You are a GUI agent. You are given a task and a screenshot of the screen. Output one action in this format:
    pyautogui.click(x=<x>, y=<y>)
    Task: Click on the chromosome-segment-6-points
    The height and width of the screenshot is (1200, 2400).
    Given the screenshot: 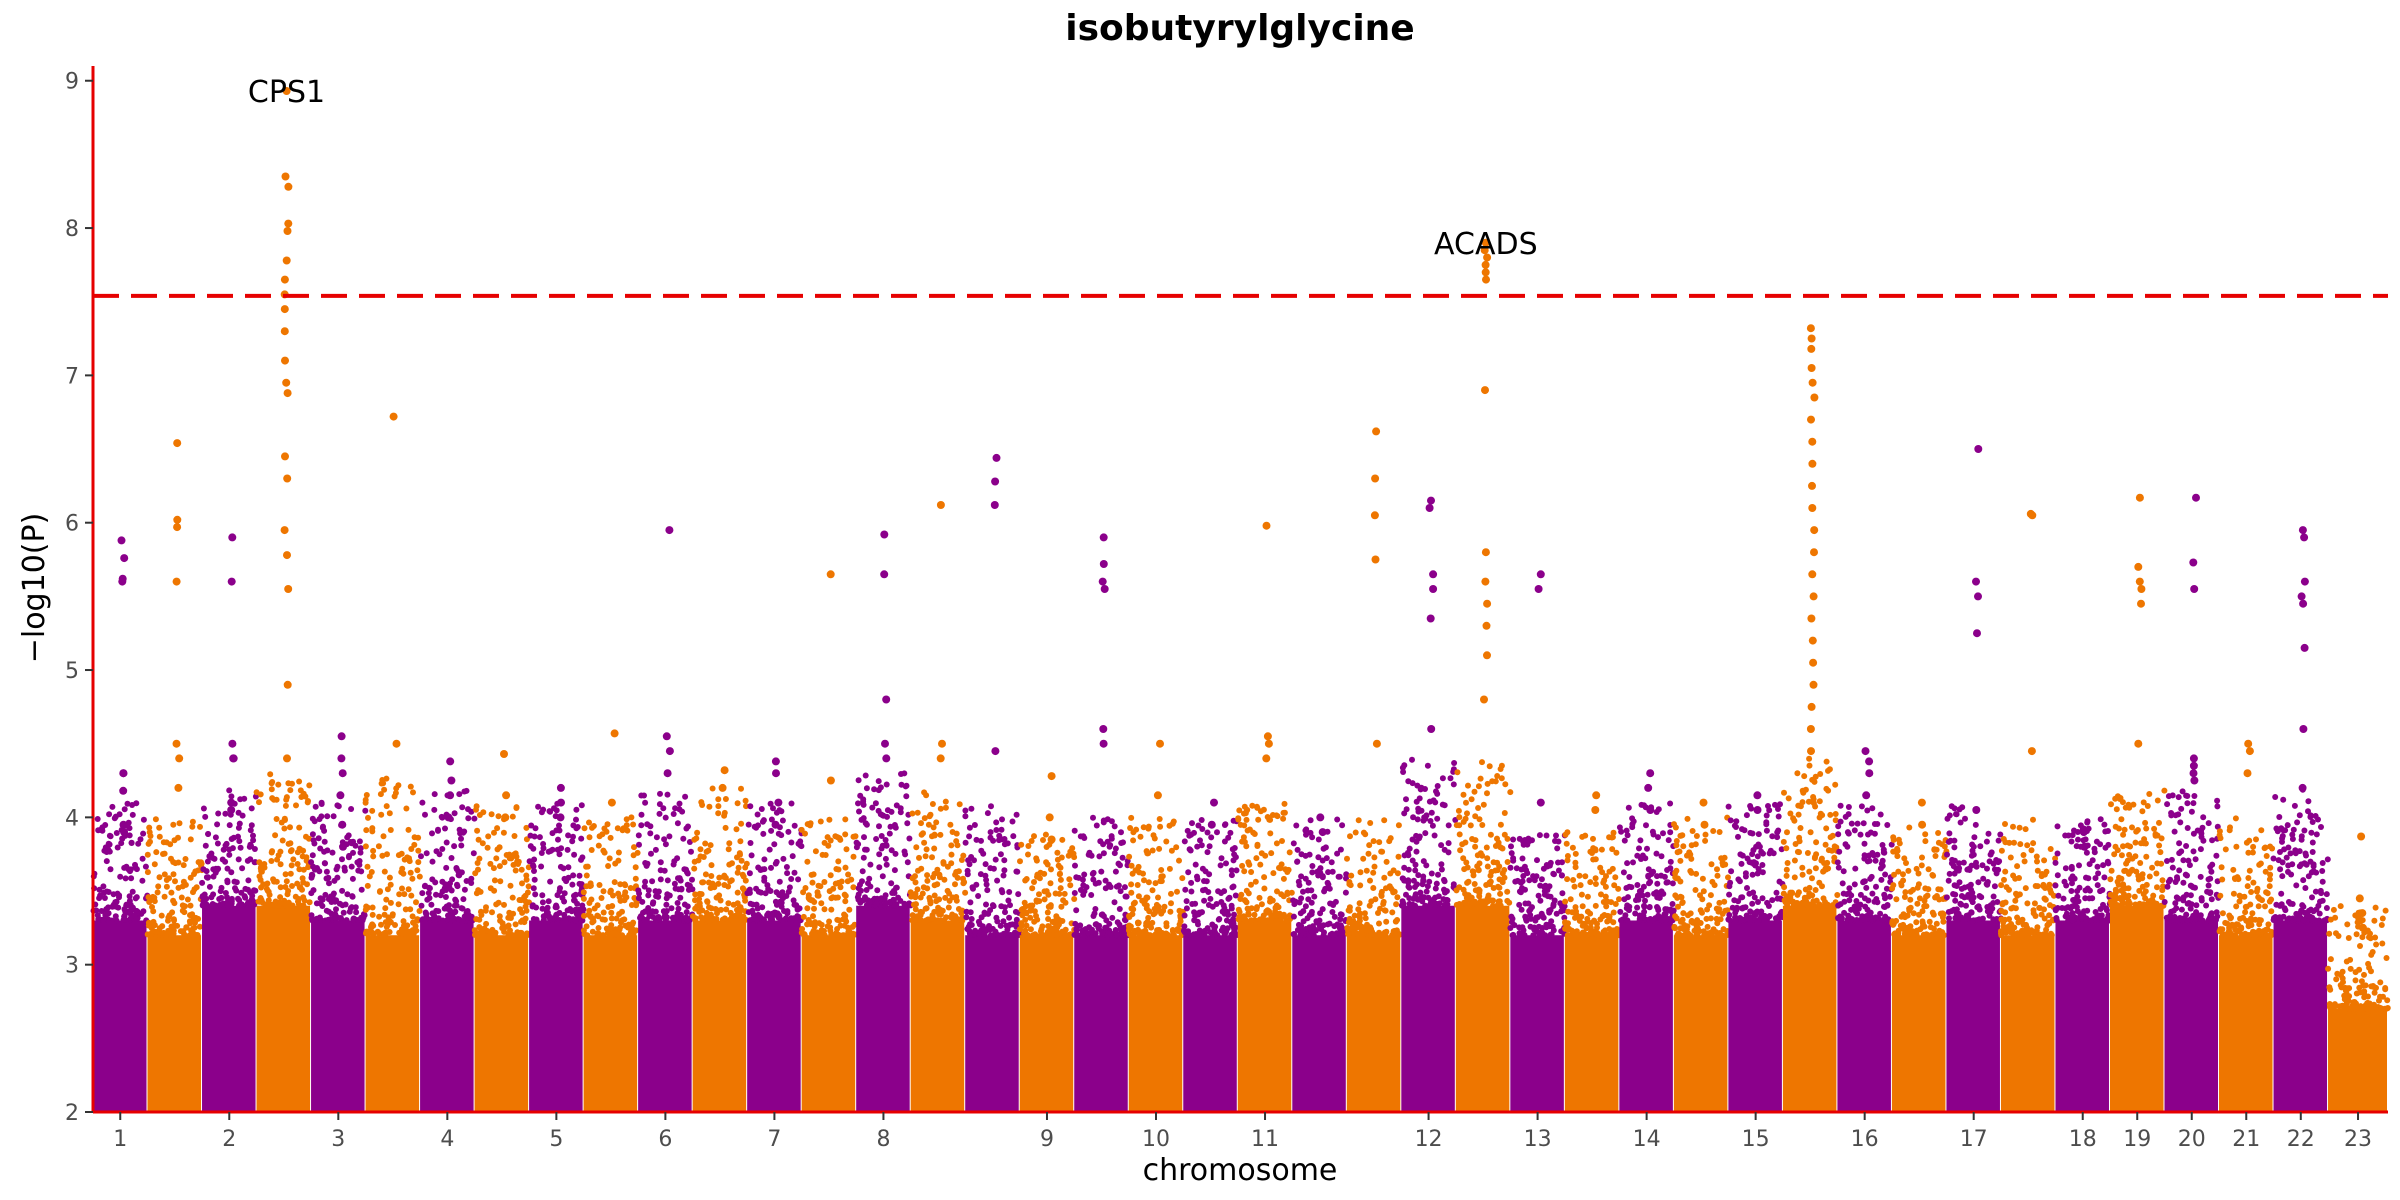 What is the action you would take?
    pyautogui.click(x=392, y=762)
    